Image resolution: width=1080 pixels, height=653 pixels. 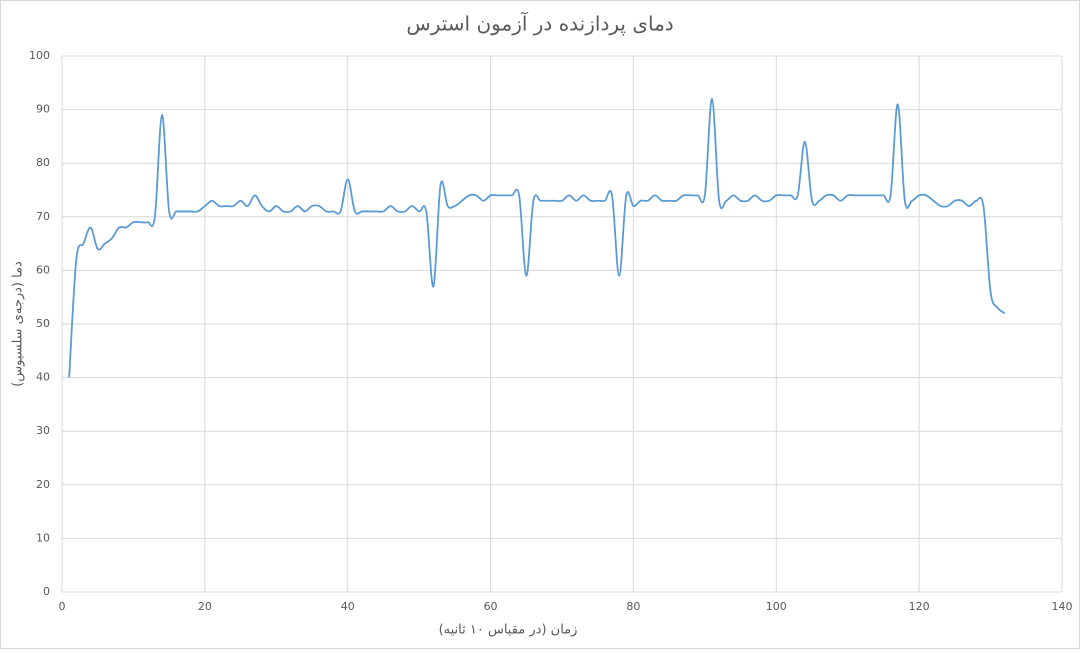 I want to click on y-tick-label: 90, so click(x=43, y=109).